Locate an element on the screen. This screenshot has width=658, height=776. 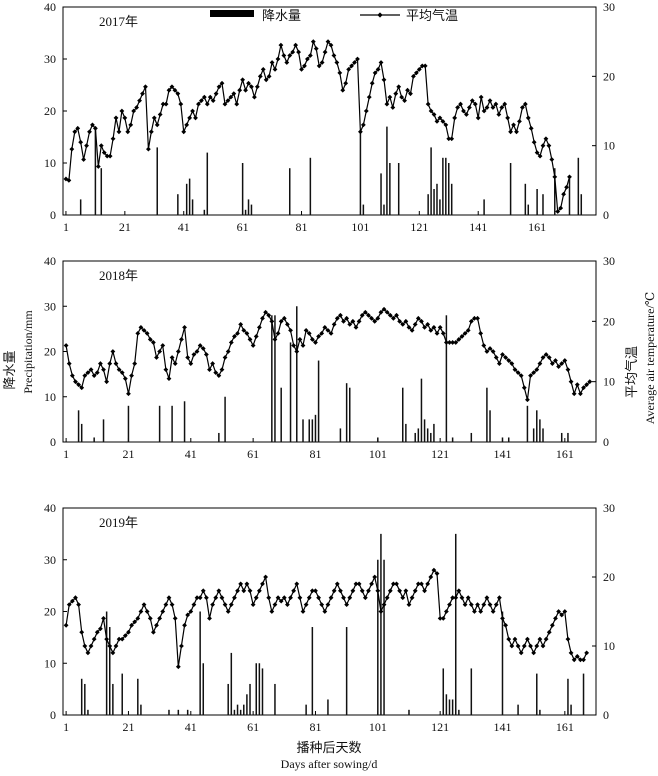
y-left-tick-label: 30 is located at coordinates (50, 560).